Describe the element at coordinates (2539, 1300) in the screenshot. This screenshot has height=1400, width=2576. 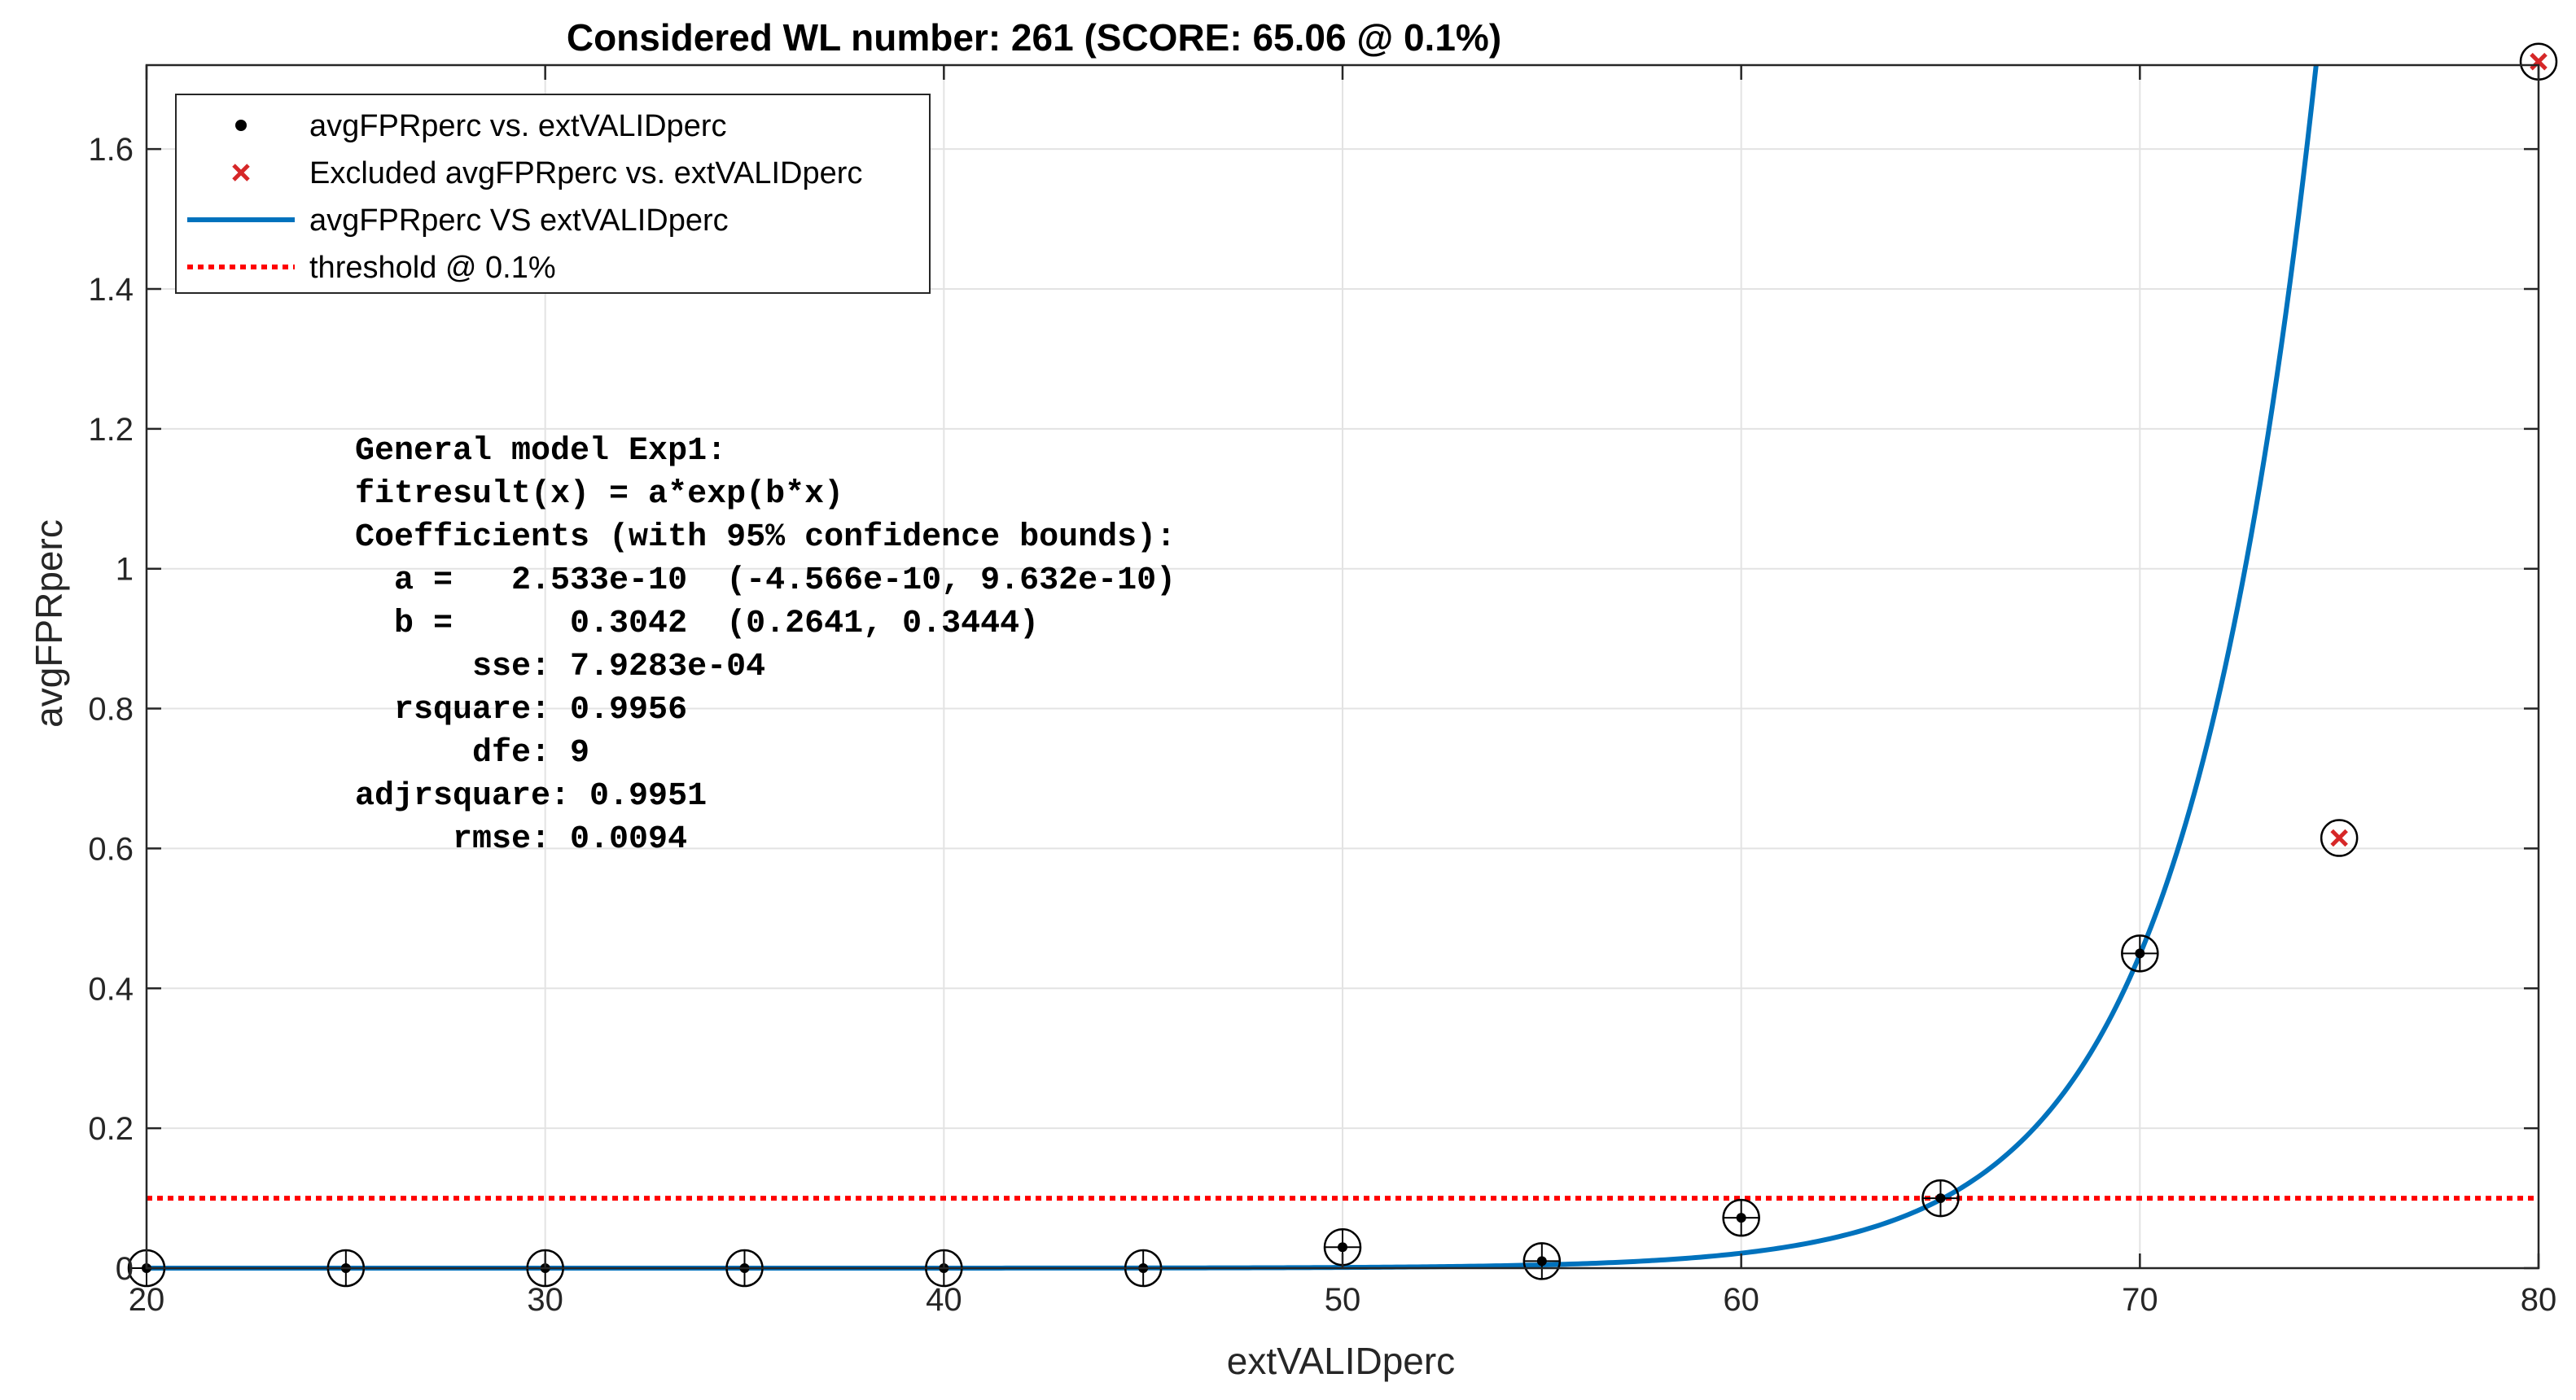
I see `x-tick-label: 80` at that location.